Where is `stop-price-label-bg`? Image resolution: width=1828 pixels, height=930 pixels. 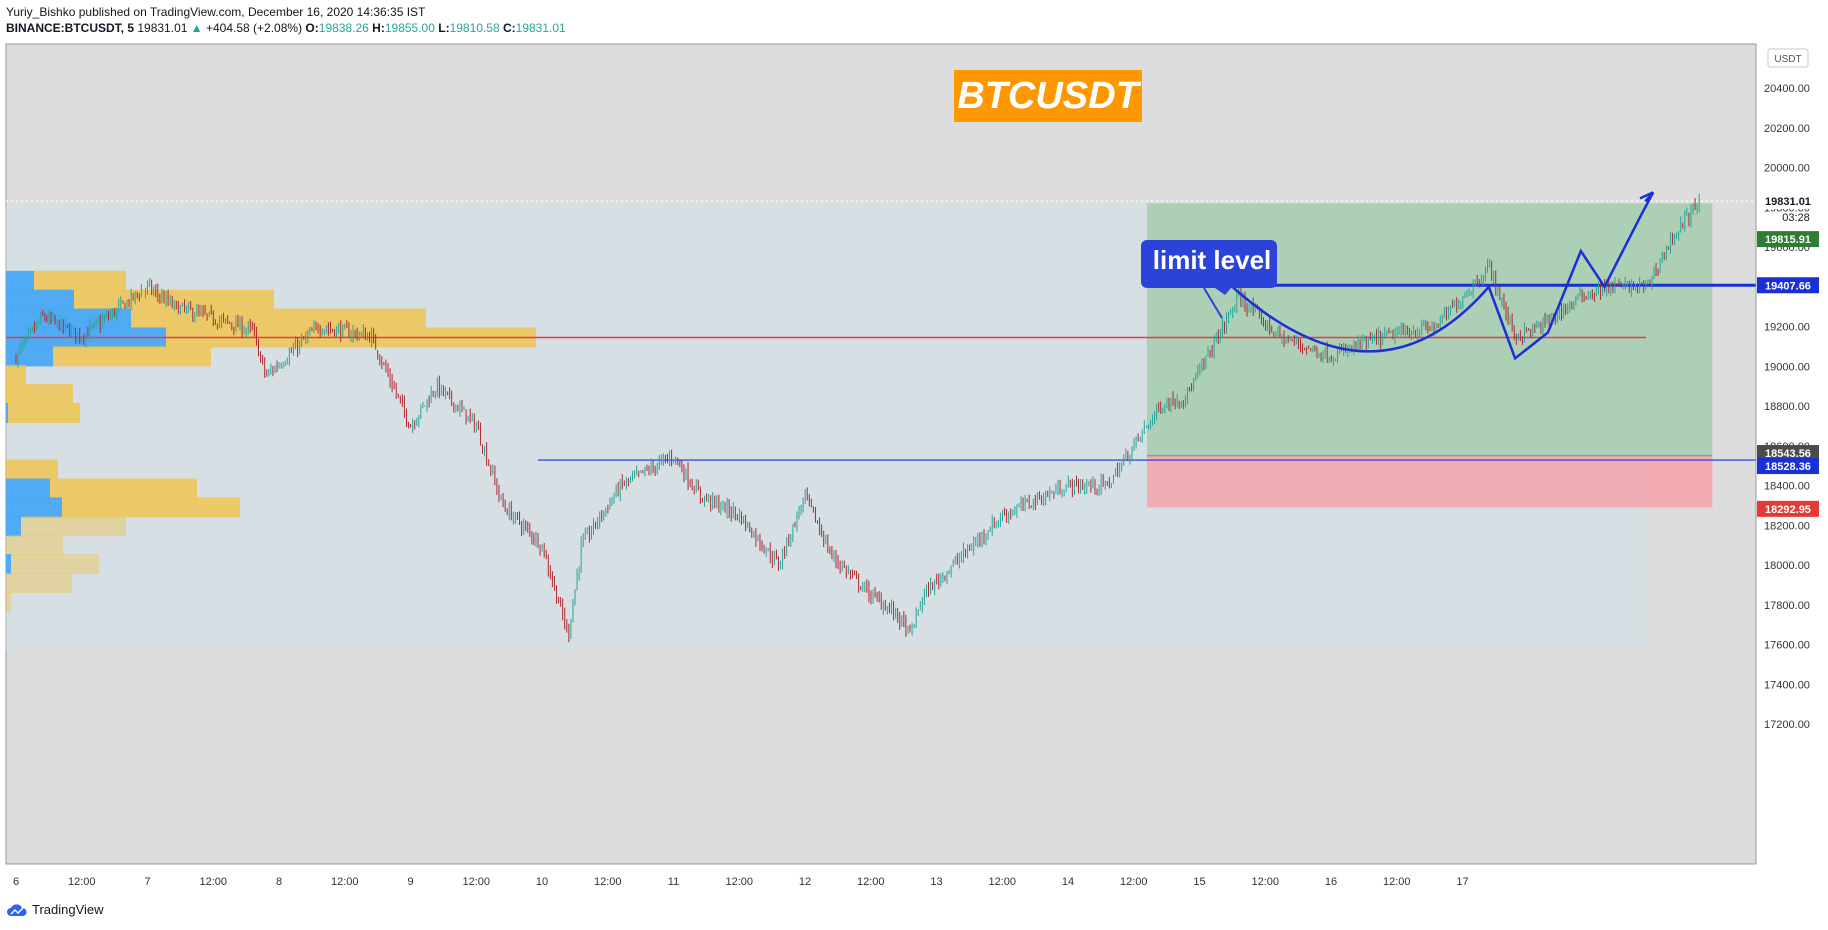
stop-price-label-bg is located at coordinates (1788, 508).